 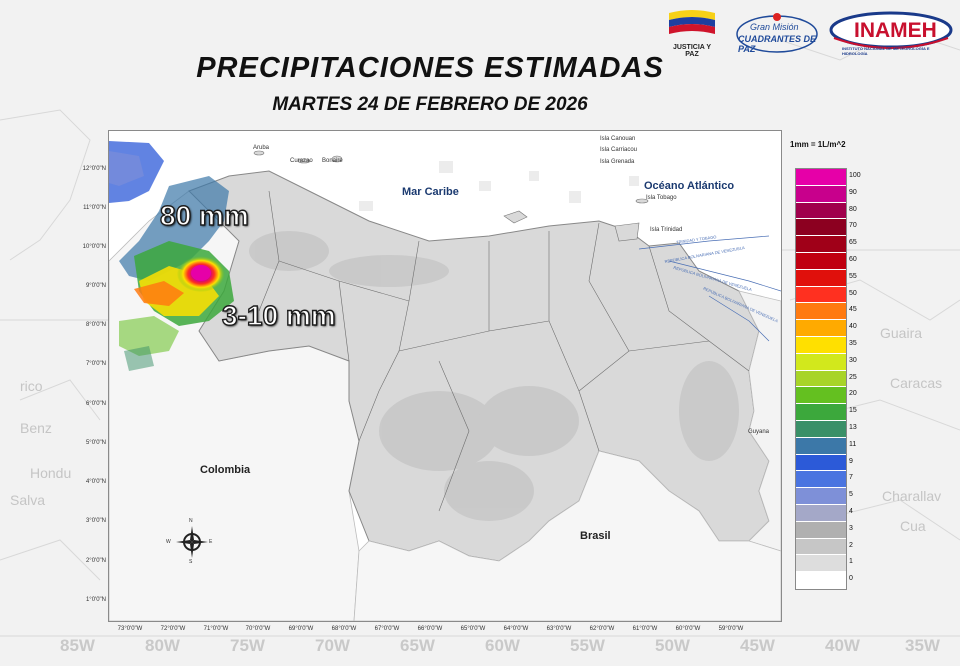 I want to click on lat-label: 11°0'0"N, so click(x=94, y=208).